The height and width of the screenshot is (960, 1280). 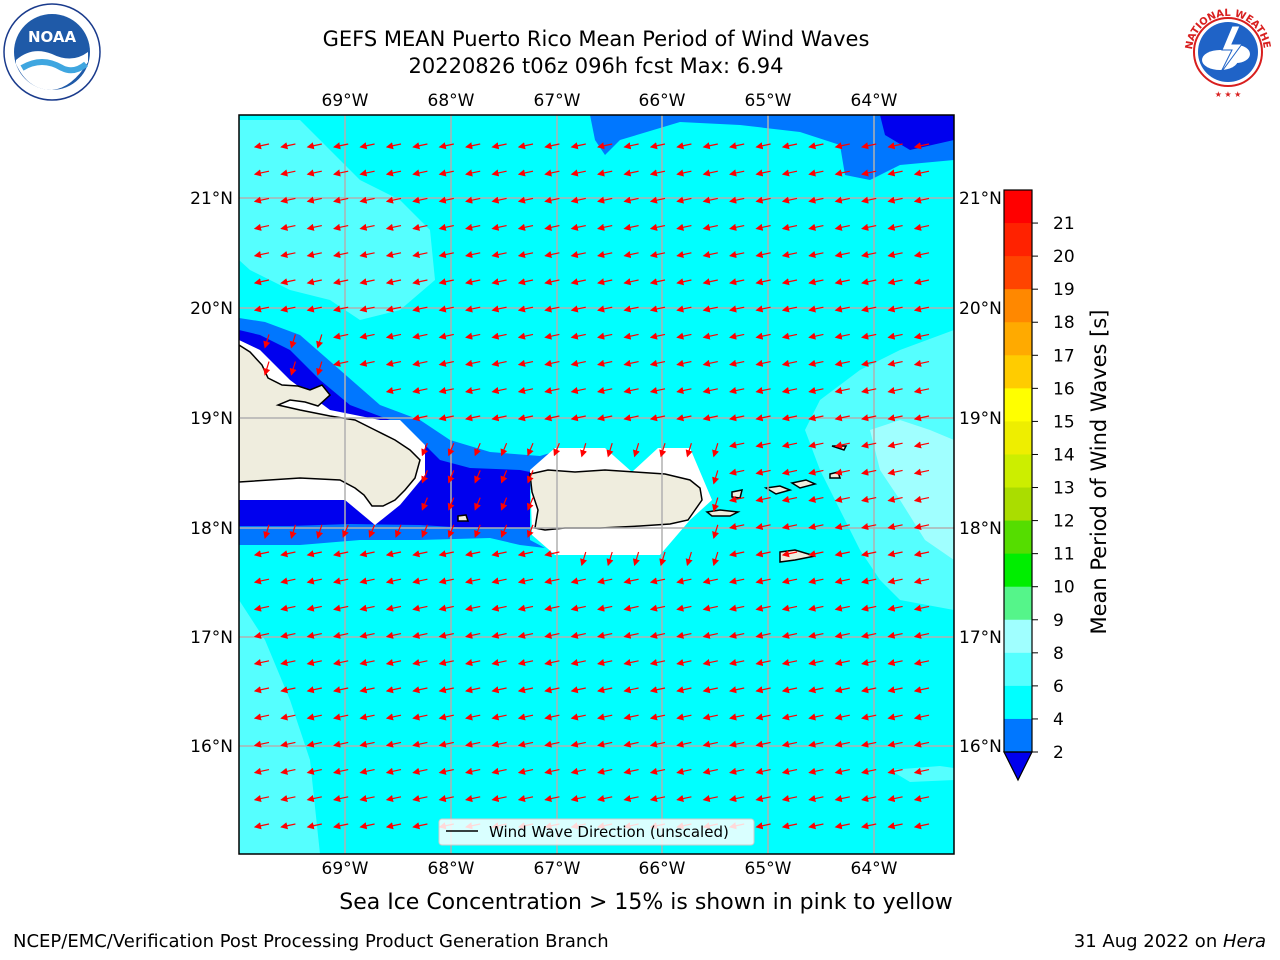 What do you see at coordinates (980, 199) in the screenshot?
I see `lat-tick-label: 21°N` at bounding box center [980, 199].